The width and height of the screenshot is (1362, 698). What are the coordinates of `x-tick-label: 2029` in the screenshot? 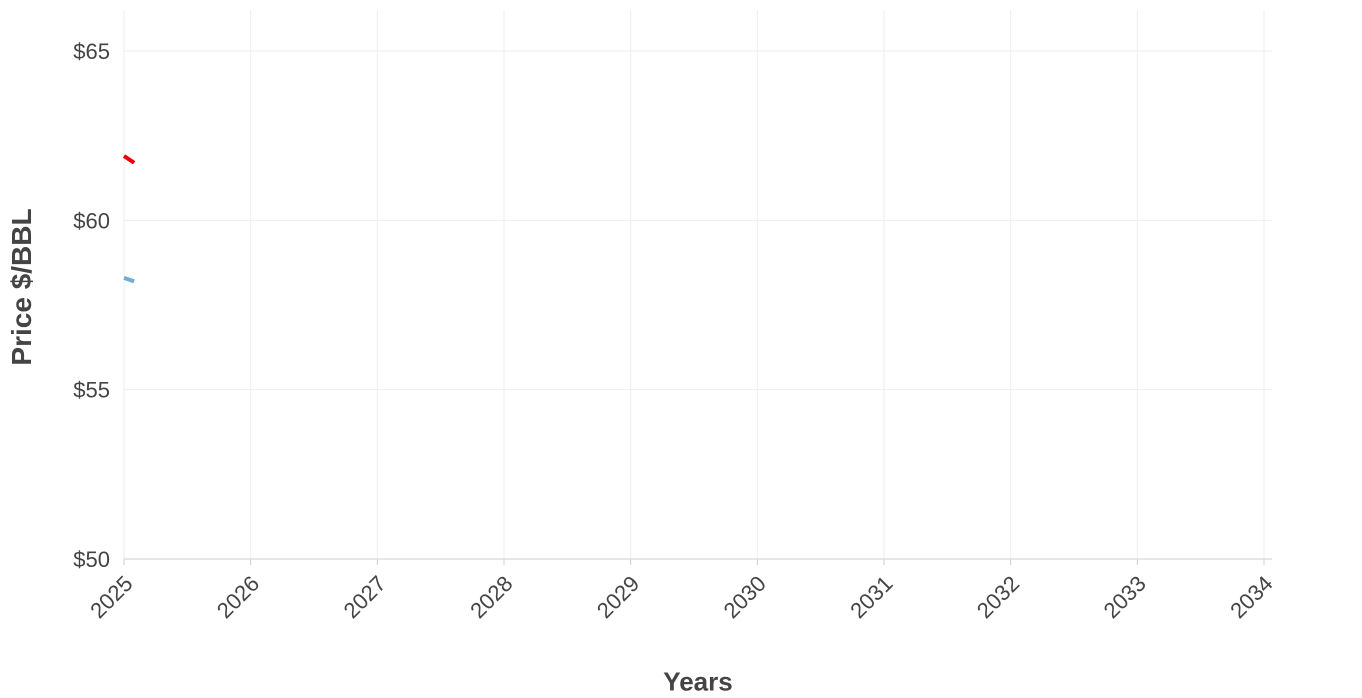 It's located at (618, 597).